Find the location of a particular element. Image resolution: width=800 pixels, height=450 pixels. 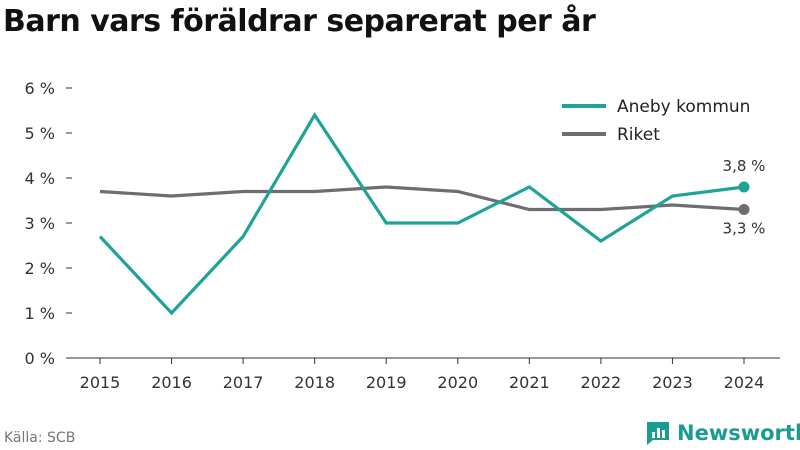

y-tick-label: 6 % is located at coordinates (40, 88).